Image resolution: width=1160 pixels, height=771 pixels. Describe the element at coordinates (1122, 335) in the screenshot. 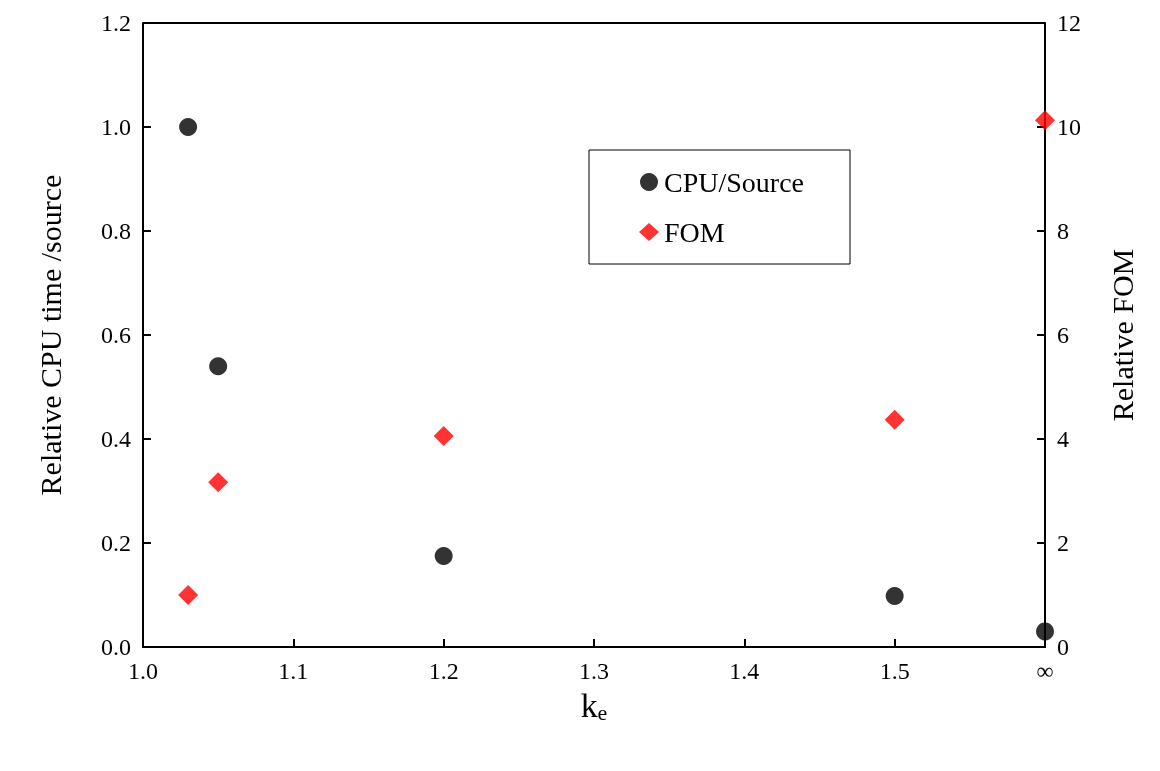

I see `y2-axis-title: Relative FOM` at that location.